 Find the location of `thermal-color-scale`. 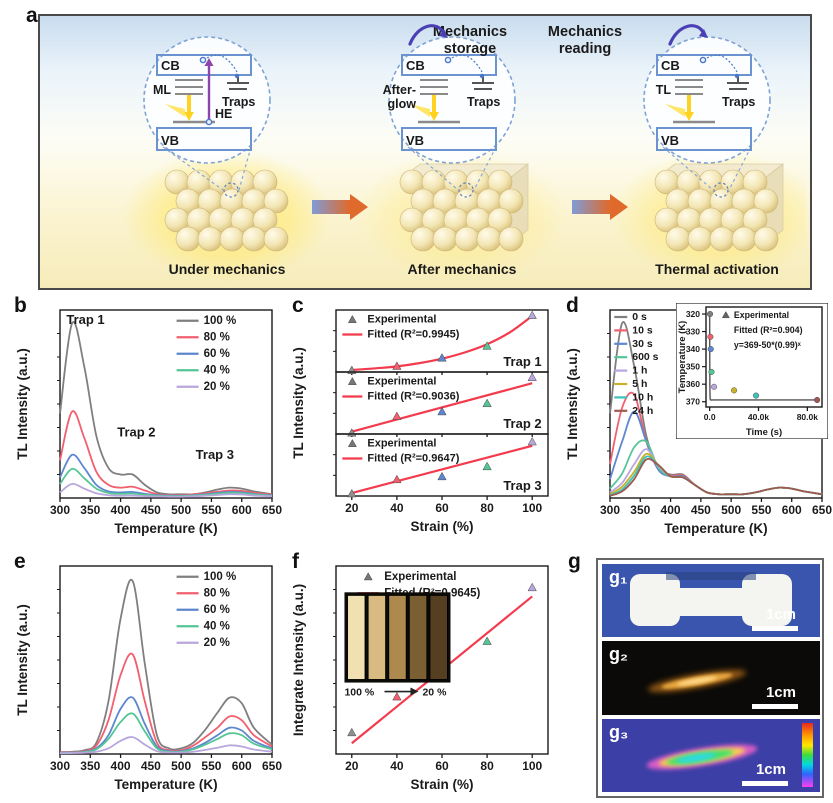

thermal-color-scale is located at coordinates (807, 754).